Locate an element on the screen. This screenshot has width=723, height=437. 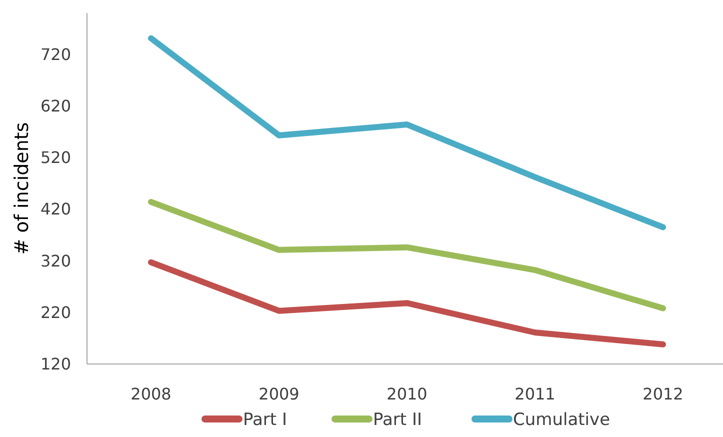
y-tick-label: 220 is located at coordinates (55, 312).